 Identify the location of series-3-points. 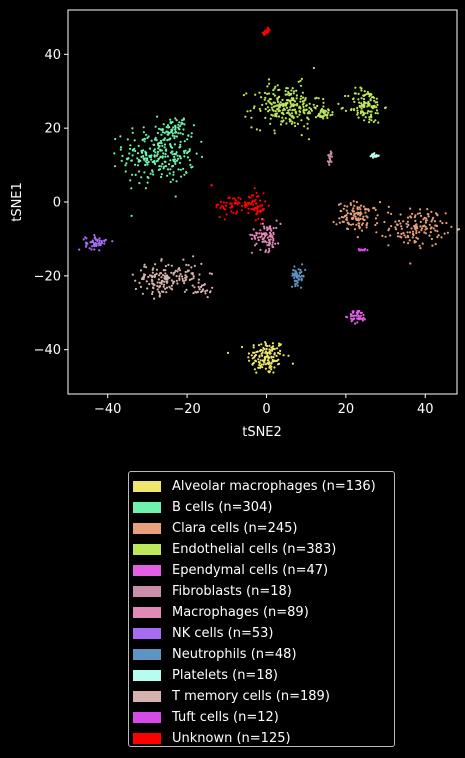
(314, 103).